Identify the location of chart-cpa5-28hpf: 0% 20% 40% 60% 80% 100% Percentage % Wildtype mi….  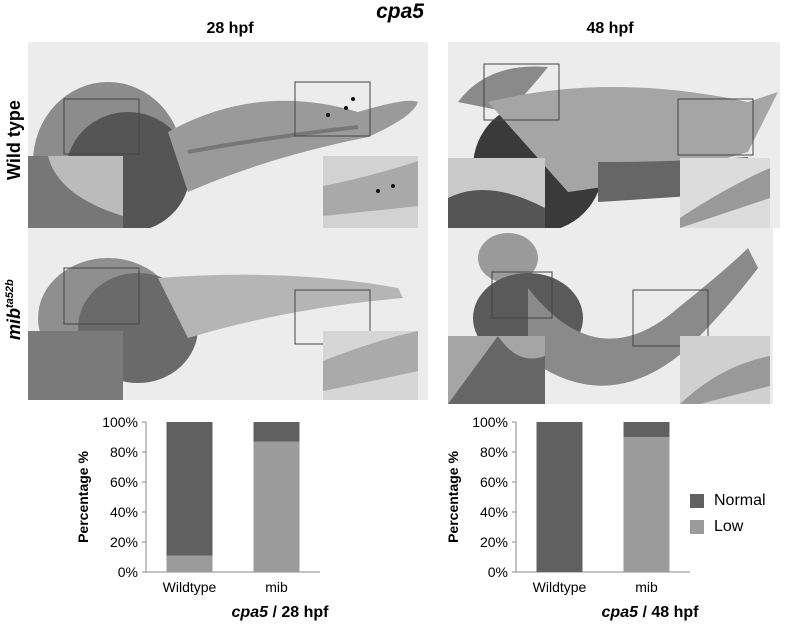
(220, 507).